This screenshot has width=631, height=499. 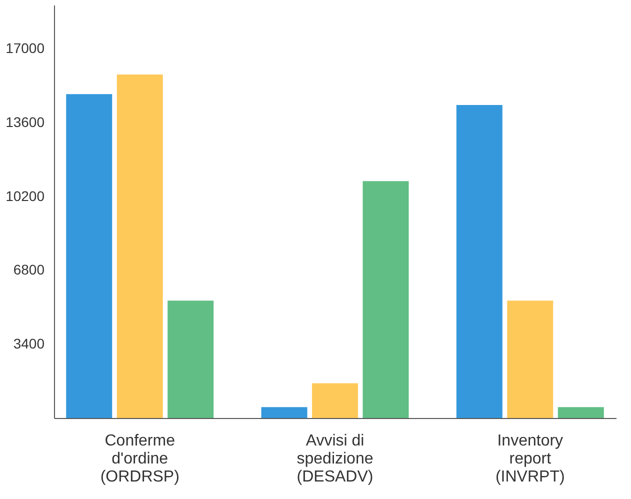 I want to click on x-tick-label: Avvisi di spedizione (DESADV), so click(x=335, y=459).